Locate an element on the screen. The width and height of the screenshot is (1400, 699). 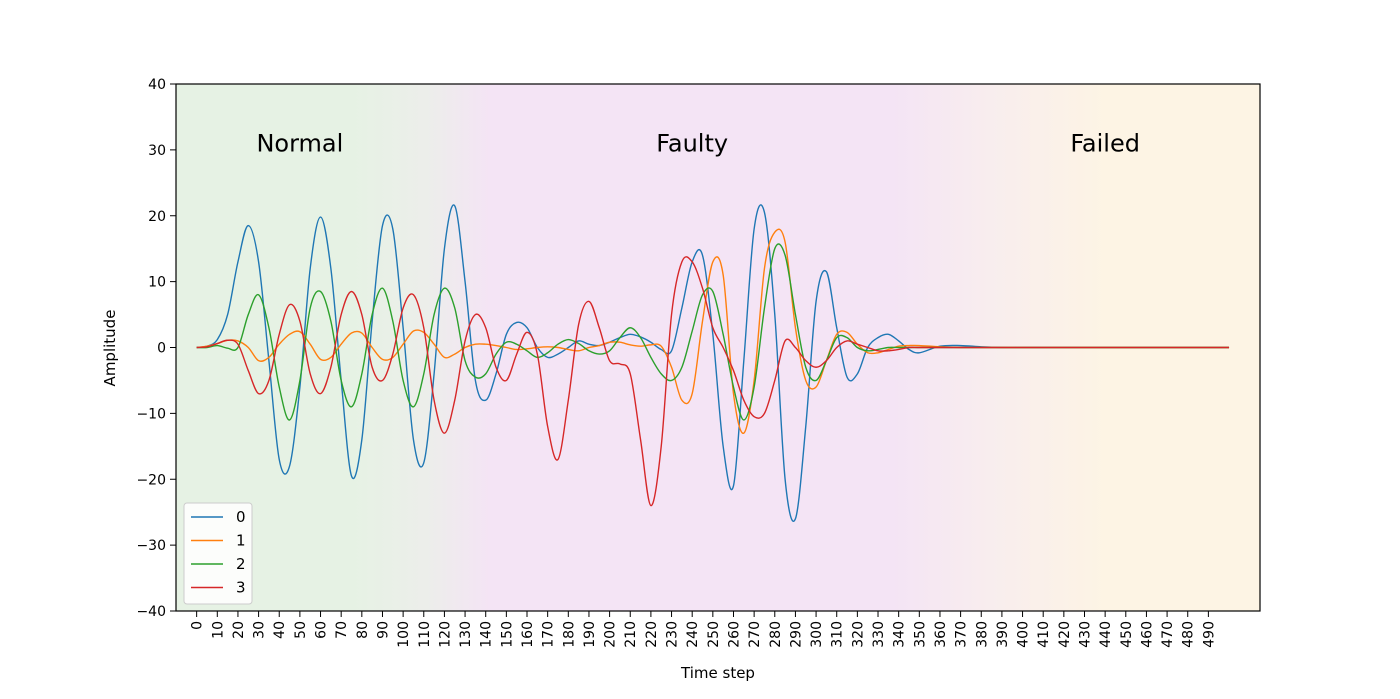
region-label-faulty: Faulty is located at coordinates (692, 143).